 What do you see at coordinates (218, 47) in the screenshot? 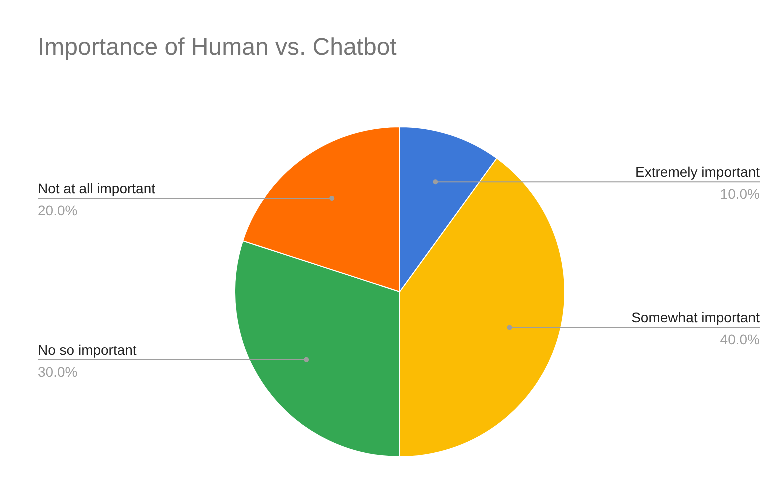
I see `chart-title: Importance of Human vs. Chatbot` at bounding box center [218, 47].